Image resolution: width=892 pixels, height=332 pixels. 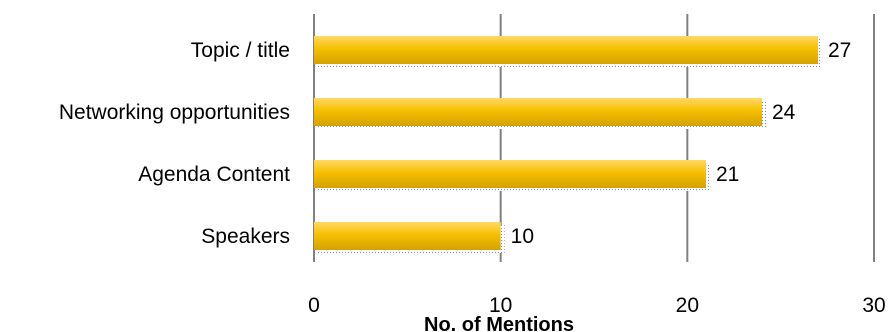 What do you see at coordinates (522, 236) in the screenshot?
I see `data-label: 10` at bounding box center [522, 236].